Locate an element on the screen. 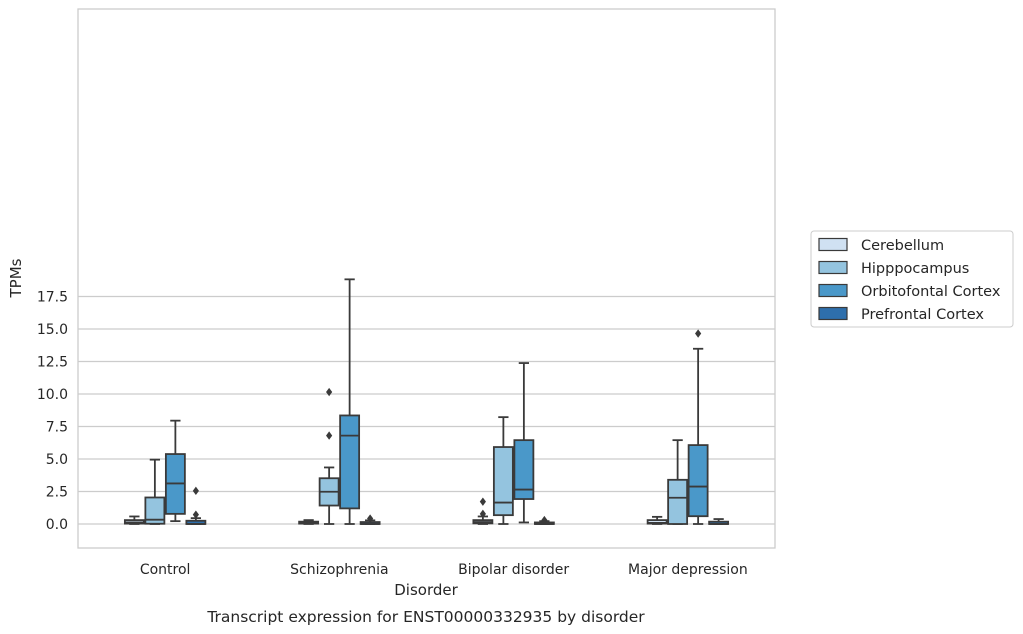  legend-label: Orbitofontal Cortex is located at coordinates (931, 292).